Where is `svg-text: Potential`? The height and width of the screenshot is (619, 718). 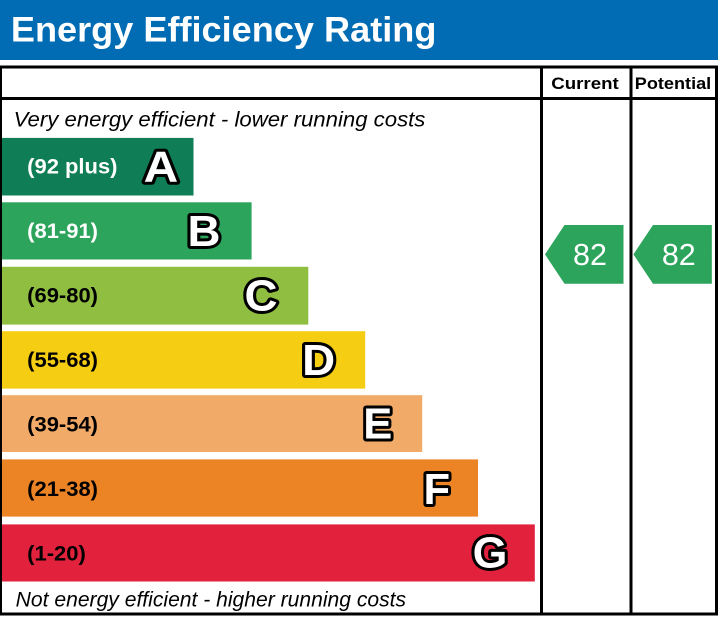 svg-text: Potential is located at coordinates (673, 83).